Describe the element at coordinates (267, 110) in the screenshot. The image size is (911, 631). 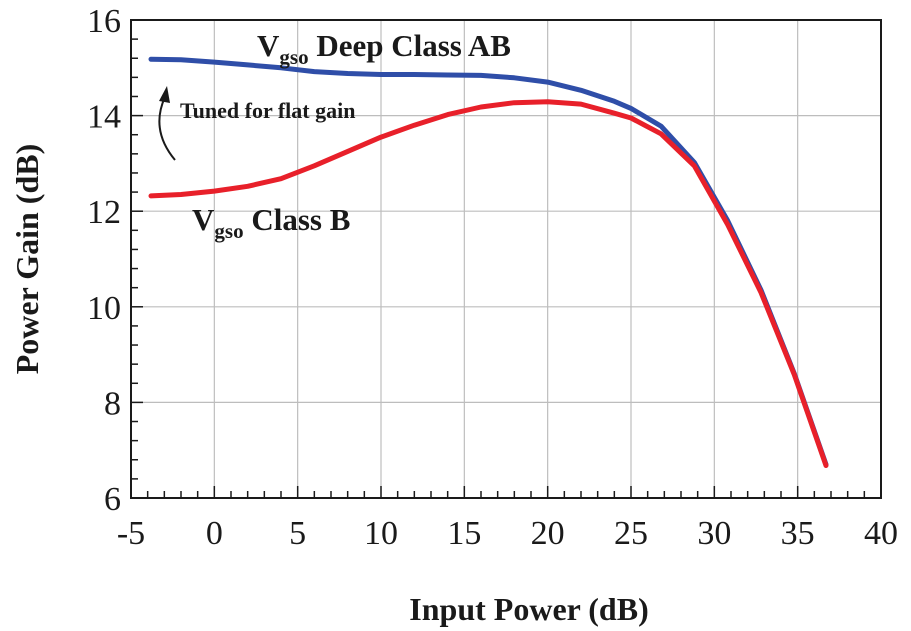
I see `annotation-tuned-for-flat-gain: Tuned for flat gain` at that location.